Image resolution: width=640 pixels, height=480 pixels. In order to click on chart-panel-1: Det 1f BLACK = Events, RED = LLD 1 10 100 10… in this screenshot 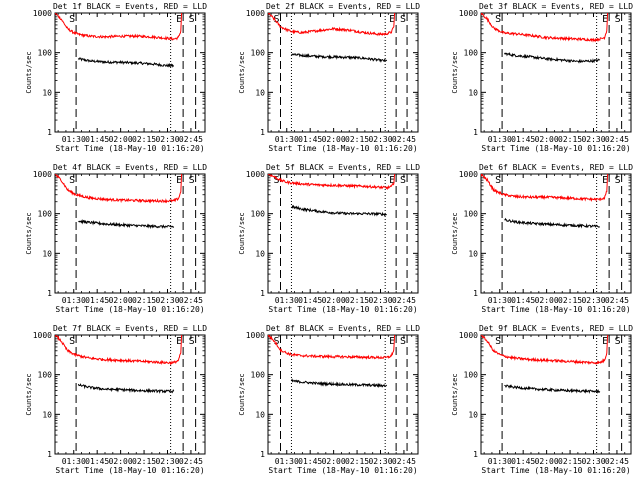, I will do `click(116, 77)`.